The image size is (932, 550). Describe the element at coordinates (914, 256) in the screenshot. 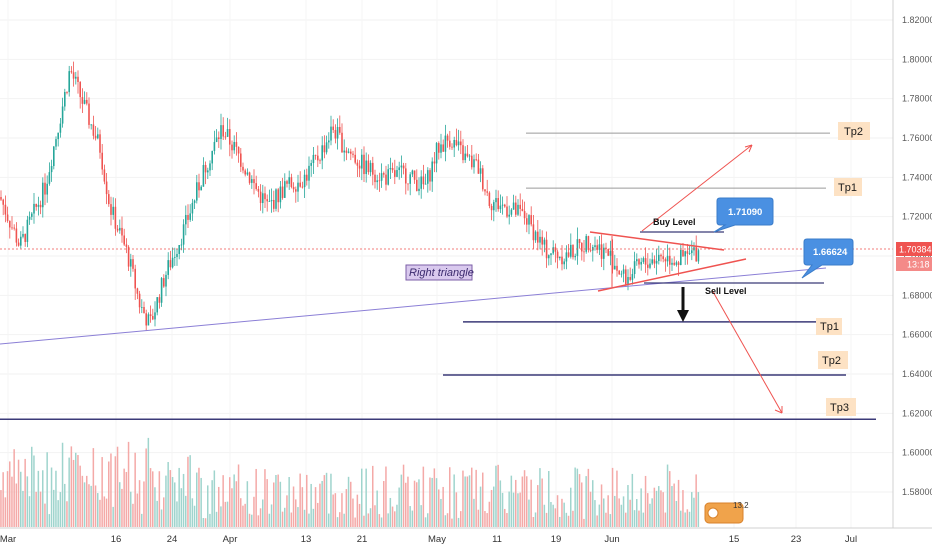

I see `current-price-tag: 1.70384 13:18` at that location.